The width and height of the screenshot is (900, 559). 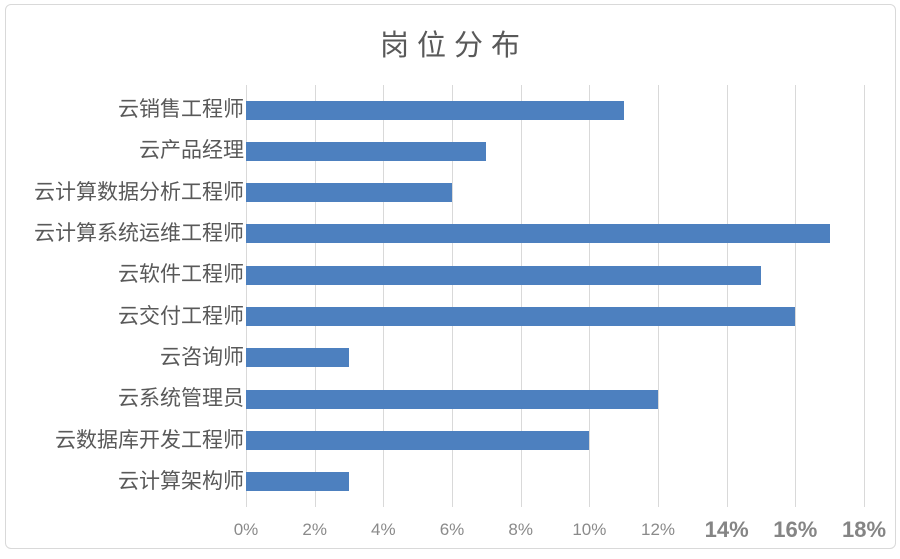 I want to click on category-label: 云计算数据分析工程师, so click(x=139, y=192).